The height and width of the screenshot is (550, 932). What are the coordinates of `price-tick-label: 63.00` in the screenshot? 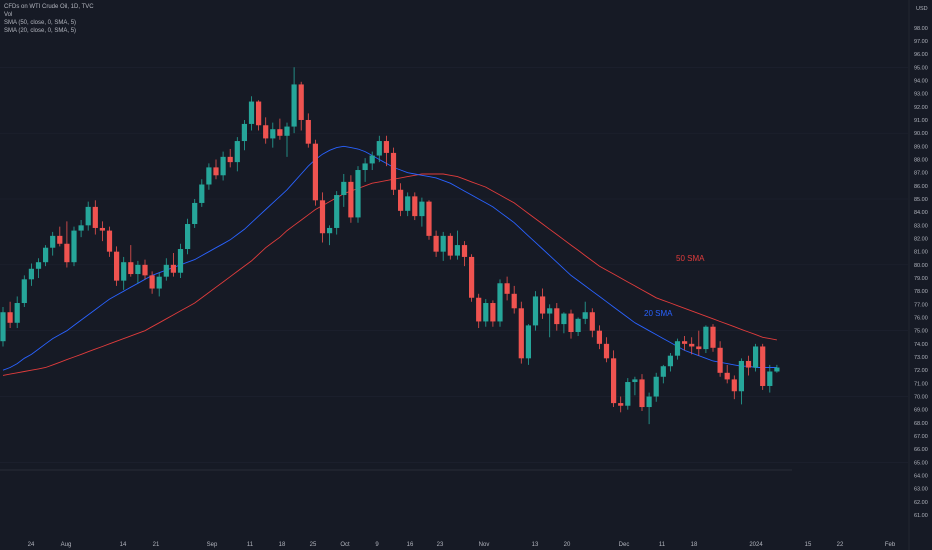 It's located at (921, 490).